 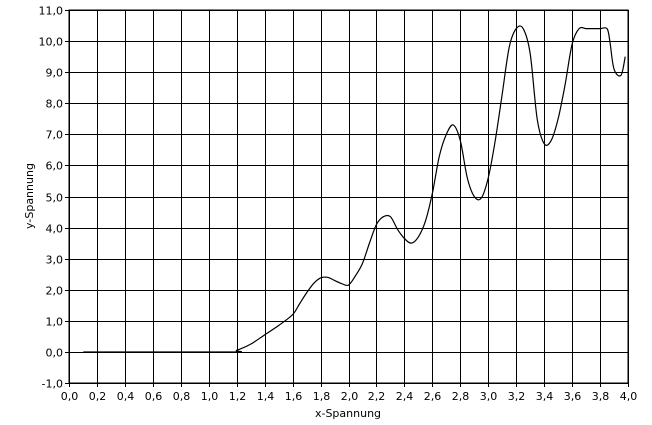 What do you see at coordinates (629, 396) in the screenshot?
I see `x-tick-label: 4,0` at bounding box center [629, 396].